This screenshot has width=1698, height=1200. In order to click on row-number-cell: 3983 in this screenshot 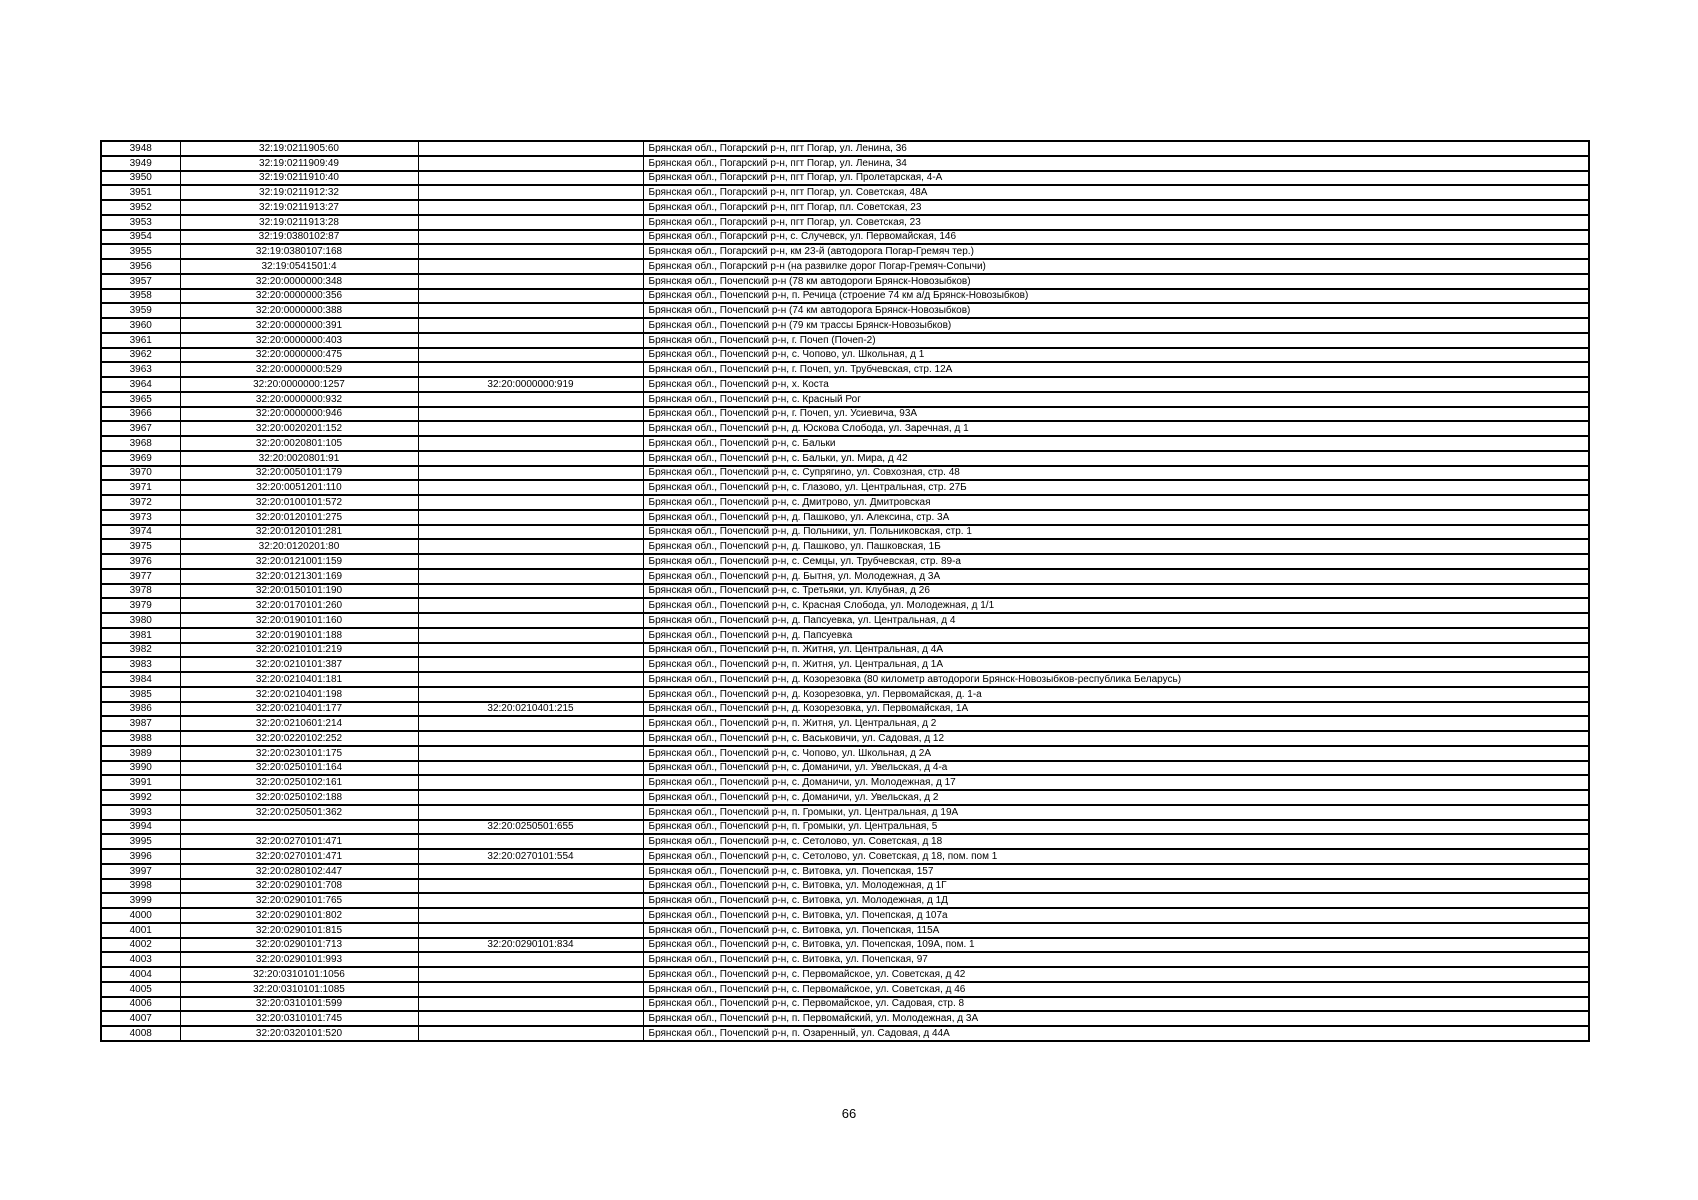, I will do `click(140, 664)`.